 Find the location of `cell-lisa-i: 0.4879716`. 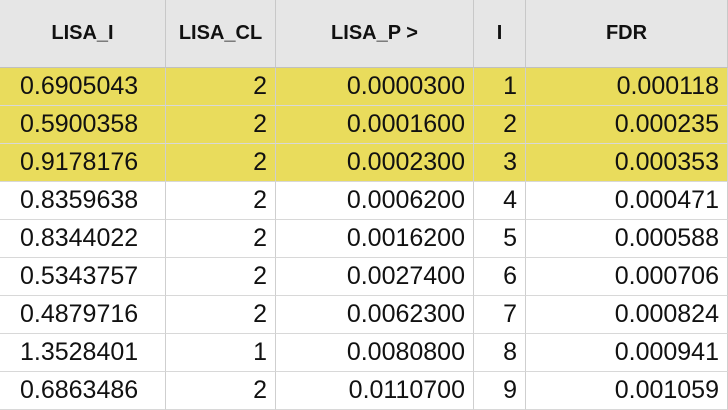

cell-lisa-i: 0.4879716 is located at coordinates (83, 315).